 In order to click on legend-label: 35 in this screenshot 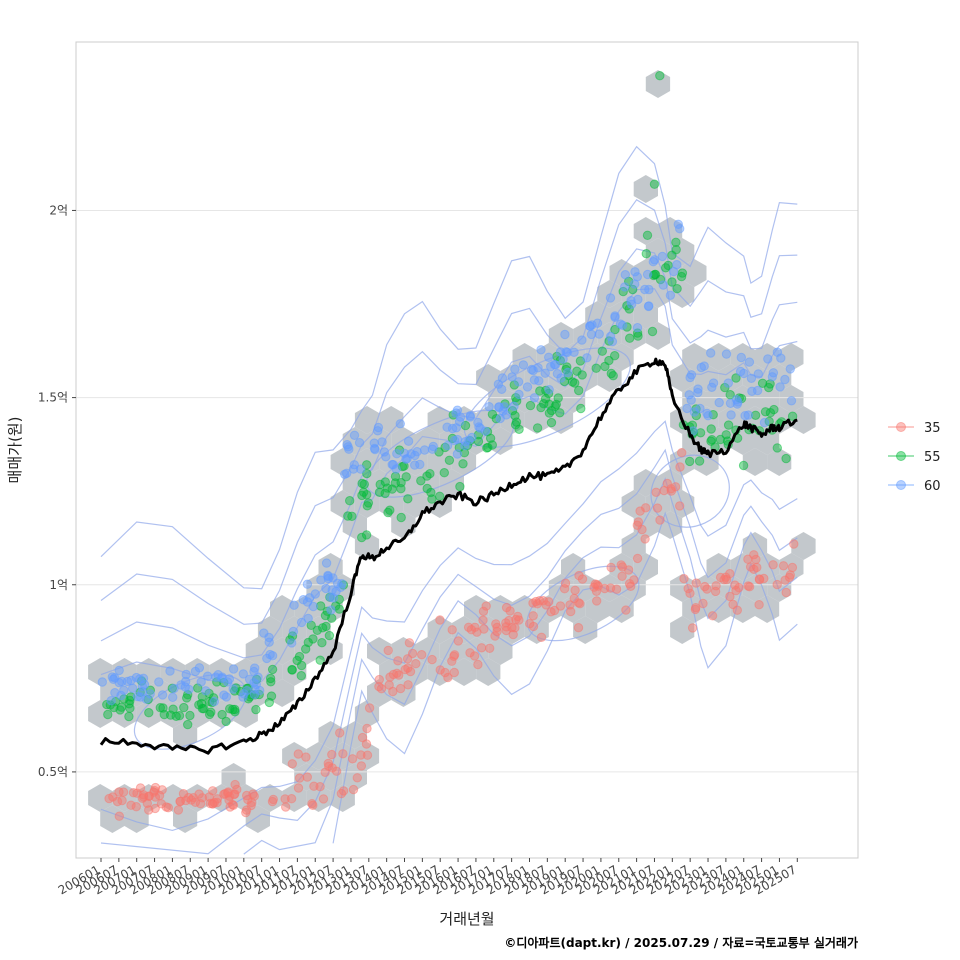, I will do `click(932, 428)`.